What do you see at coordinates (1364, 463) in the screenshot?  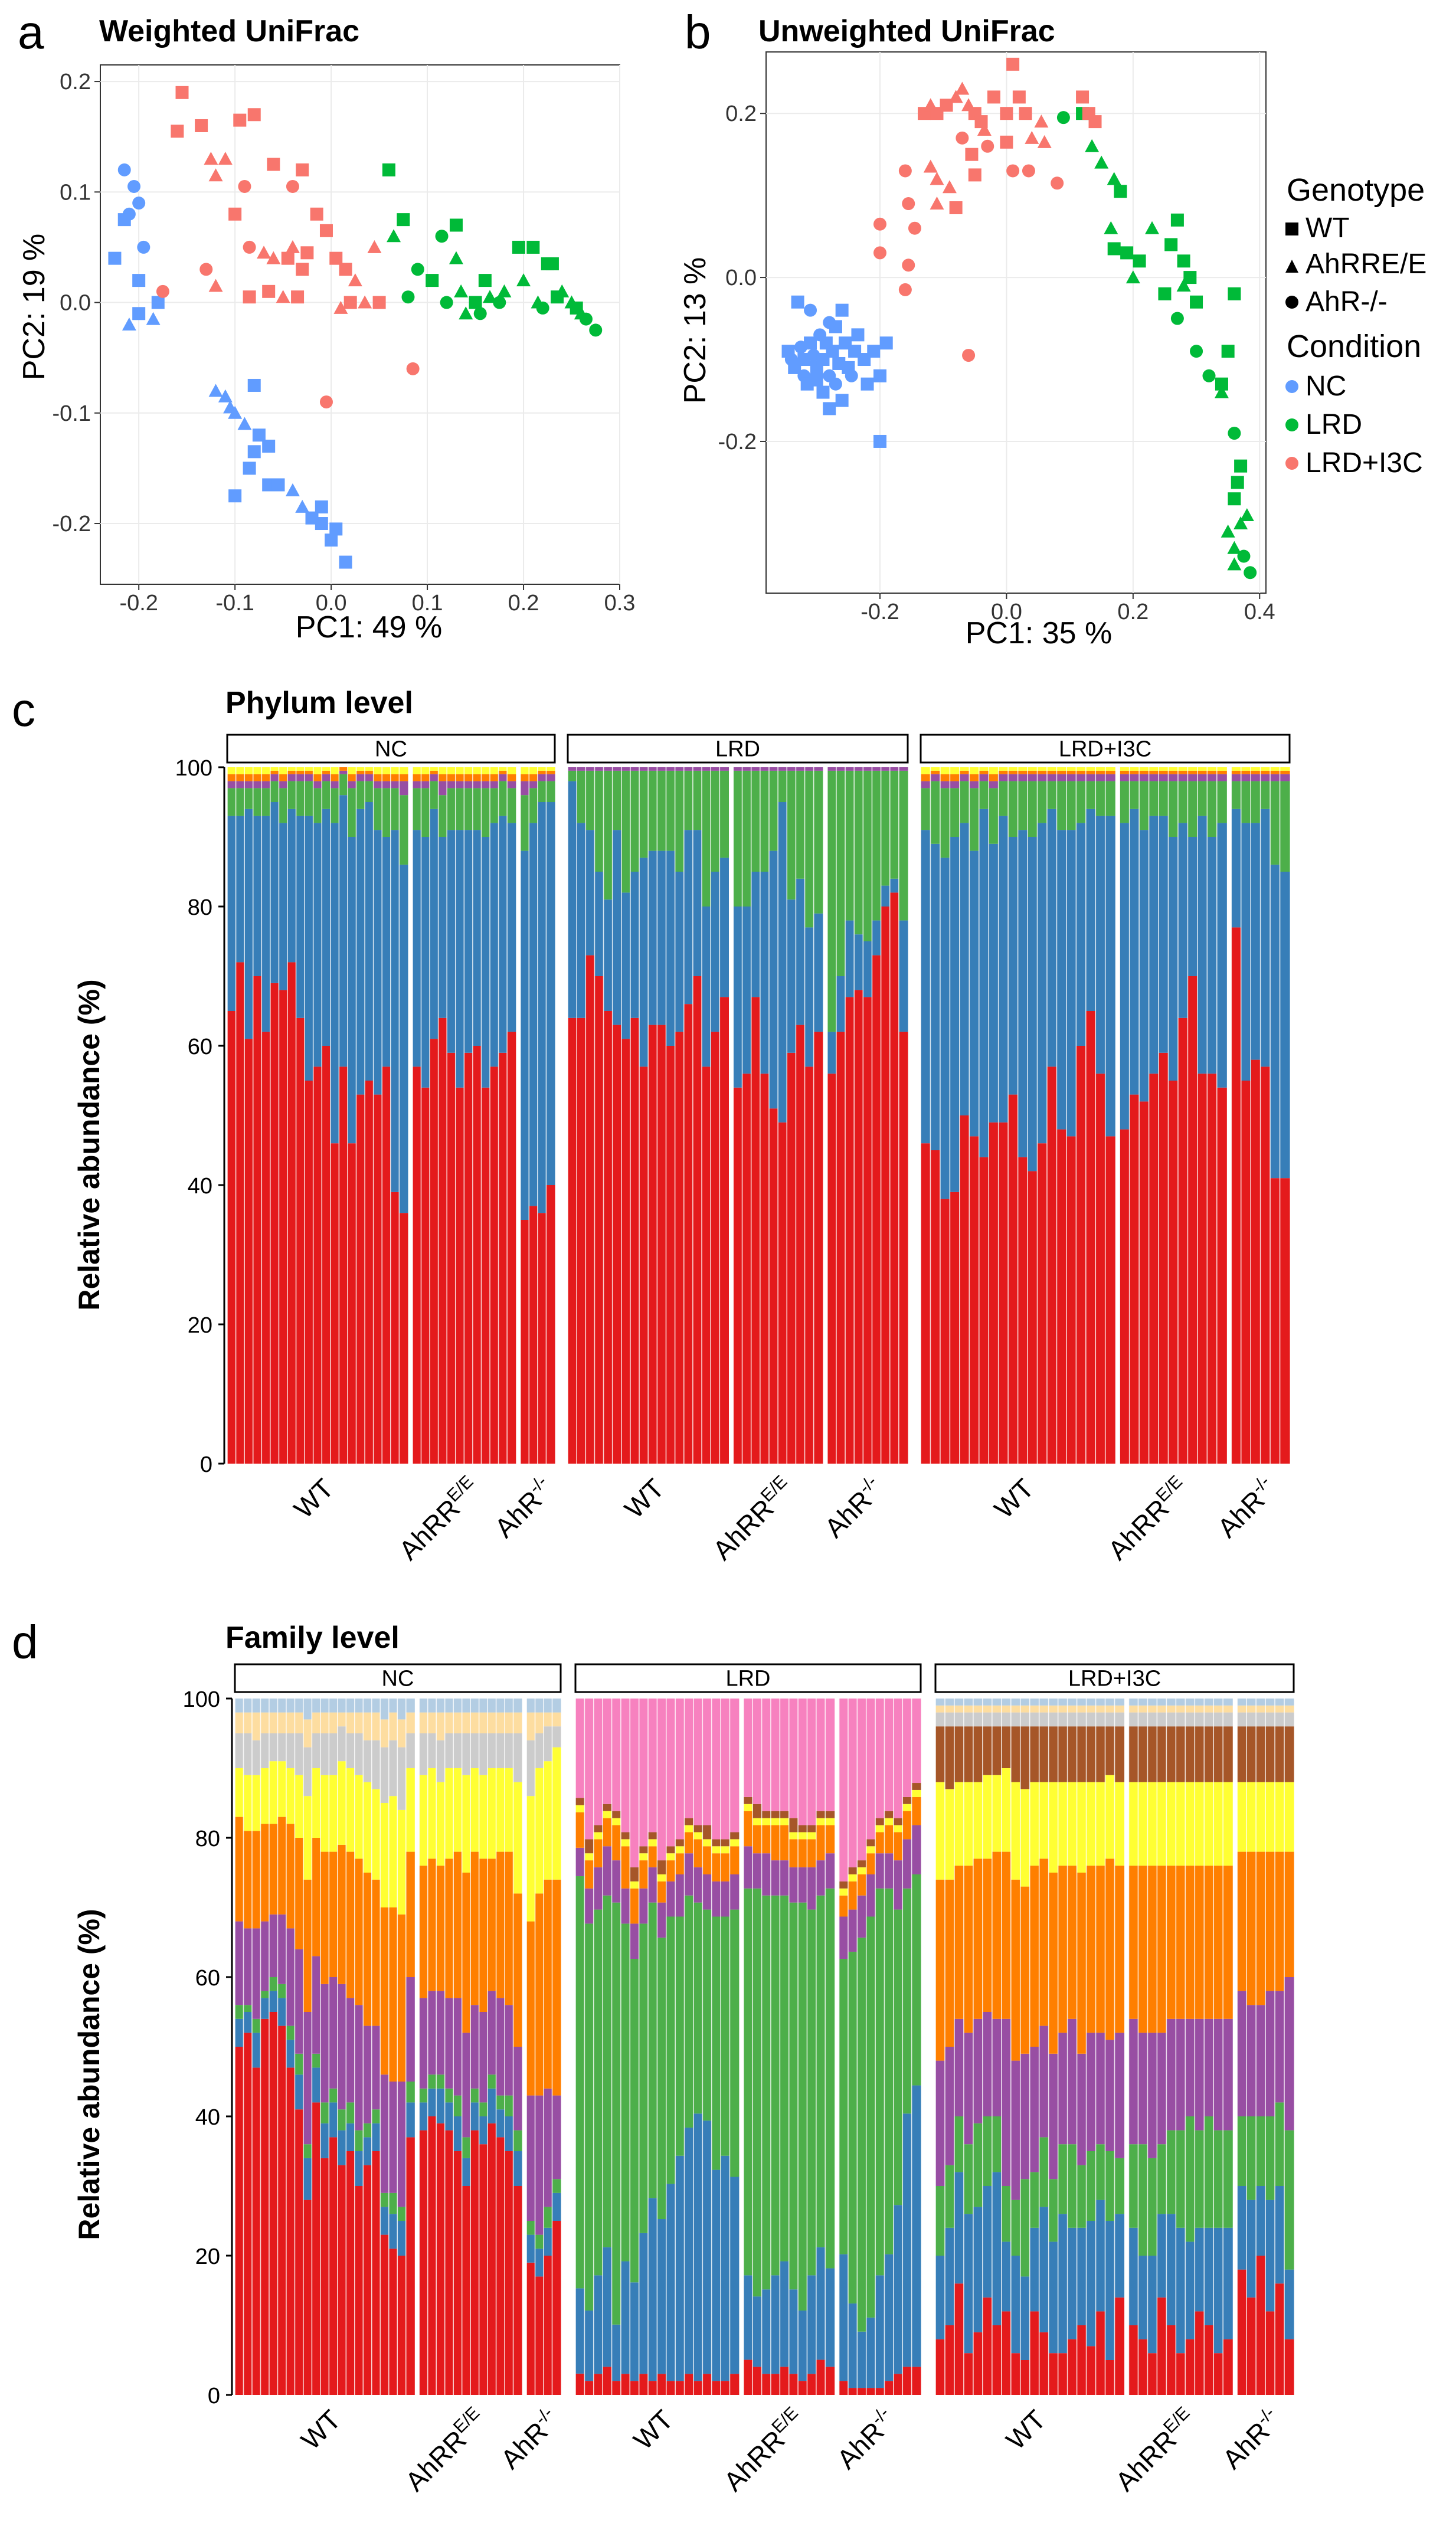 I see `legend-condition-lrd-i3c: LRD+I3C` at bounding box center [1364, 463].